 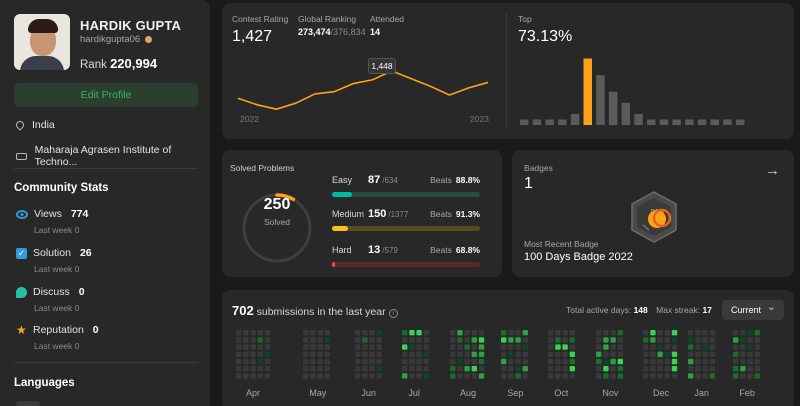 What do you see at coordinates (651, 87) in the screenshot?
I see `top-histogram` at bounding box center [651, 87].